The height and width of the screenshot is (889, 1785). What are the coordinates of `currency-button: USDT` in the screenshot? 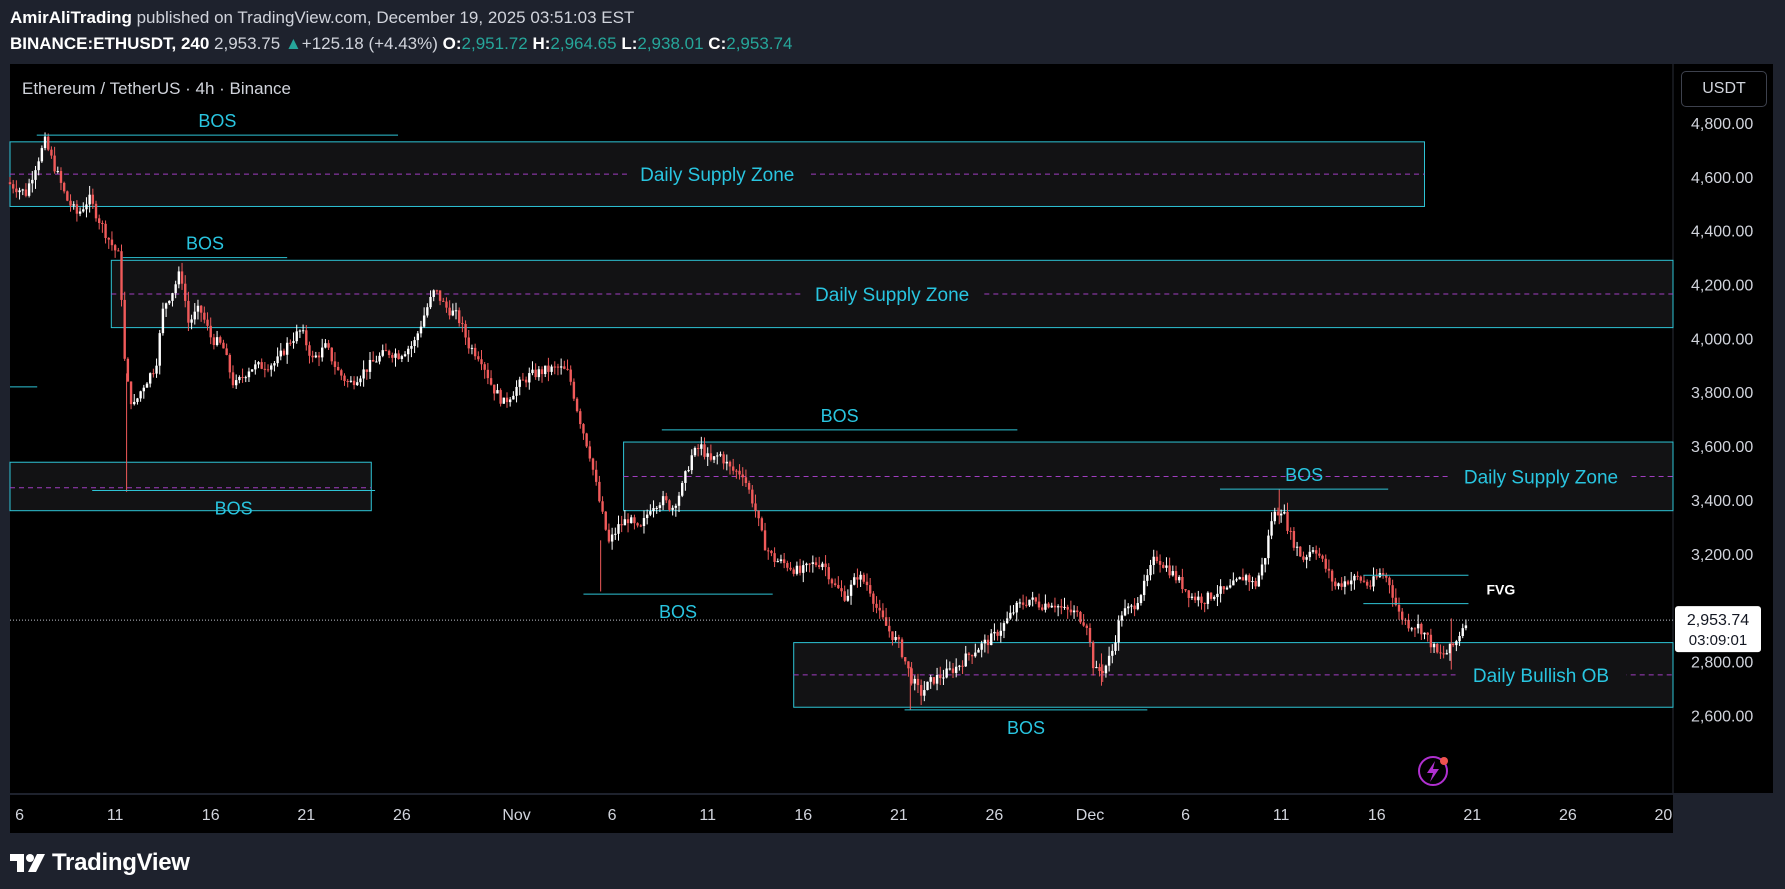 It's located at (1724, 89).